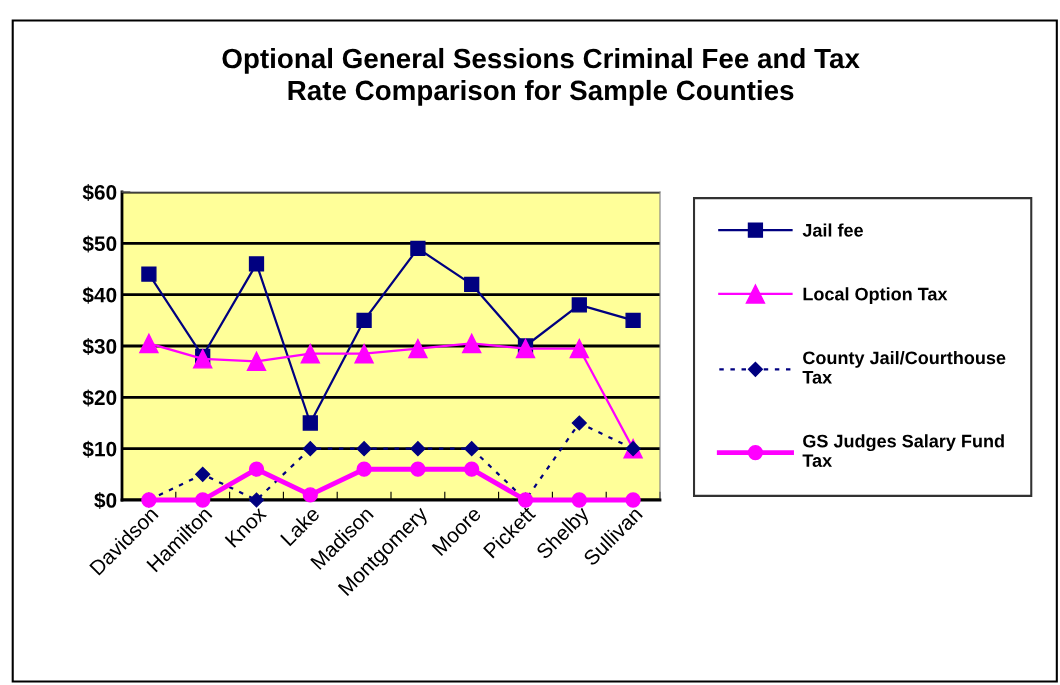 This screenshot has width=1060, height=685. I want to click on y-tick-label: $40, so click(99, 295).